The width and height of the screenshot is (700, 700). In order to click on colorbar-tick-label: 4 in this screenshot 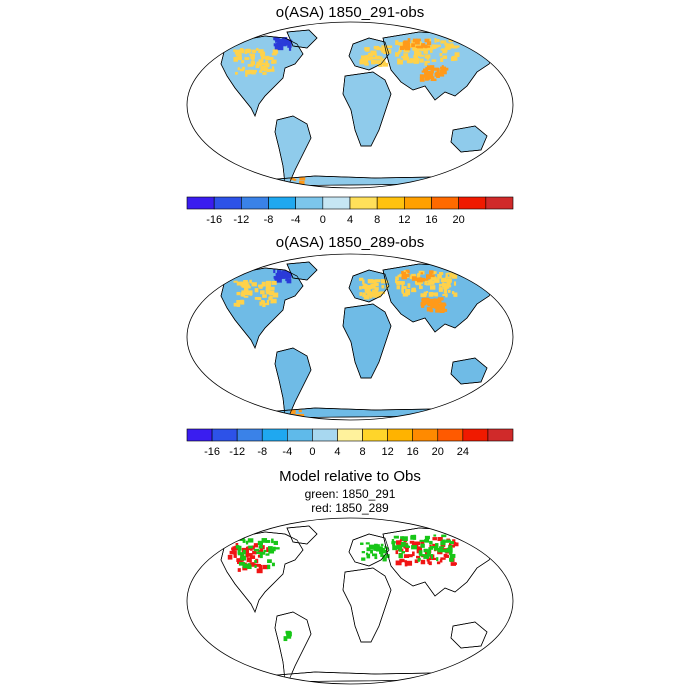, I will do `click(350, 220)`.